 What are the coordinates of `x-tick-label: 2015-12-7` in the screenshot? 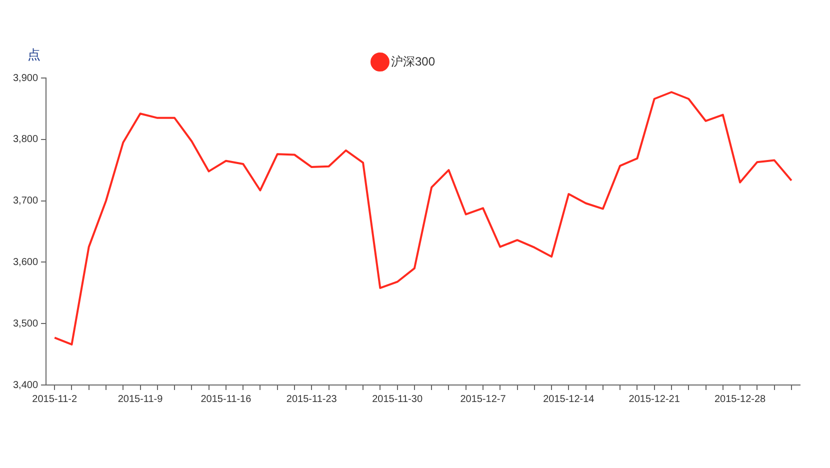 It's located at (483, 399).